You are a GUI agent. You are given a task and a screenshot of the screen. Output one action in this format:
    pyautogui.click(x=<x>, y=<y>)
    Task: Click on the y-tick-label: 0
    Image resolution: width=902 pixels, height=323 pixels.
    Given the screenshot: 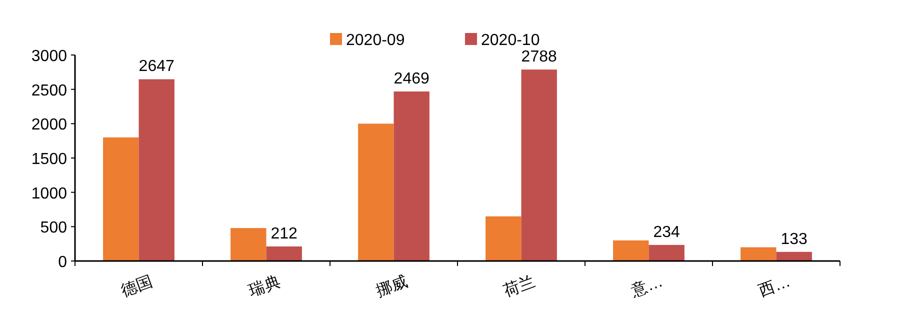 What is the action you would take?
    pyautogui.click(x=63, y=262)
    